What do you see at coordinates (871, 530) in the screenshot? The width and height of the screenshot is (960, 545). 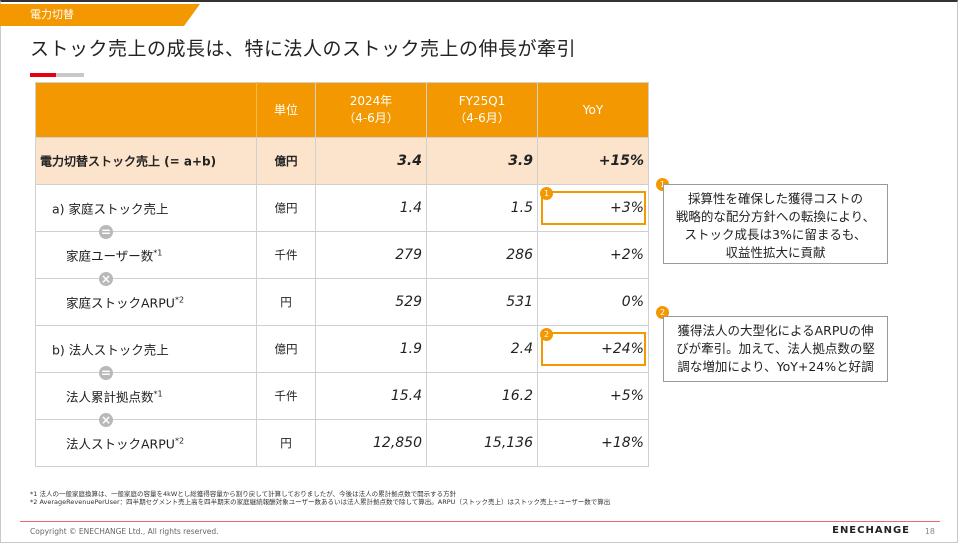 I see `enechange-logo: ENECHANGE` at bounding box center [871, 530].